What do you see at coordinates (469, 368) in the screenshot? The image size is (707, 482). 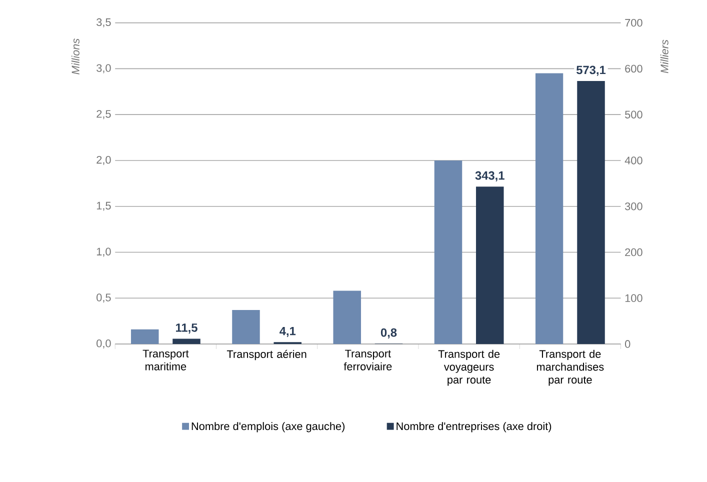 I see `x-tick-label: Transport de voyageurs par route` at bounding box center [469, 368].